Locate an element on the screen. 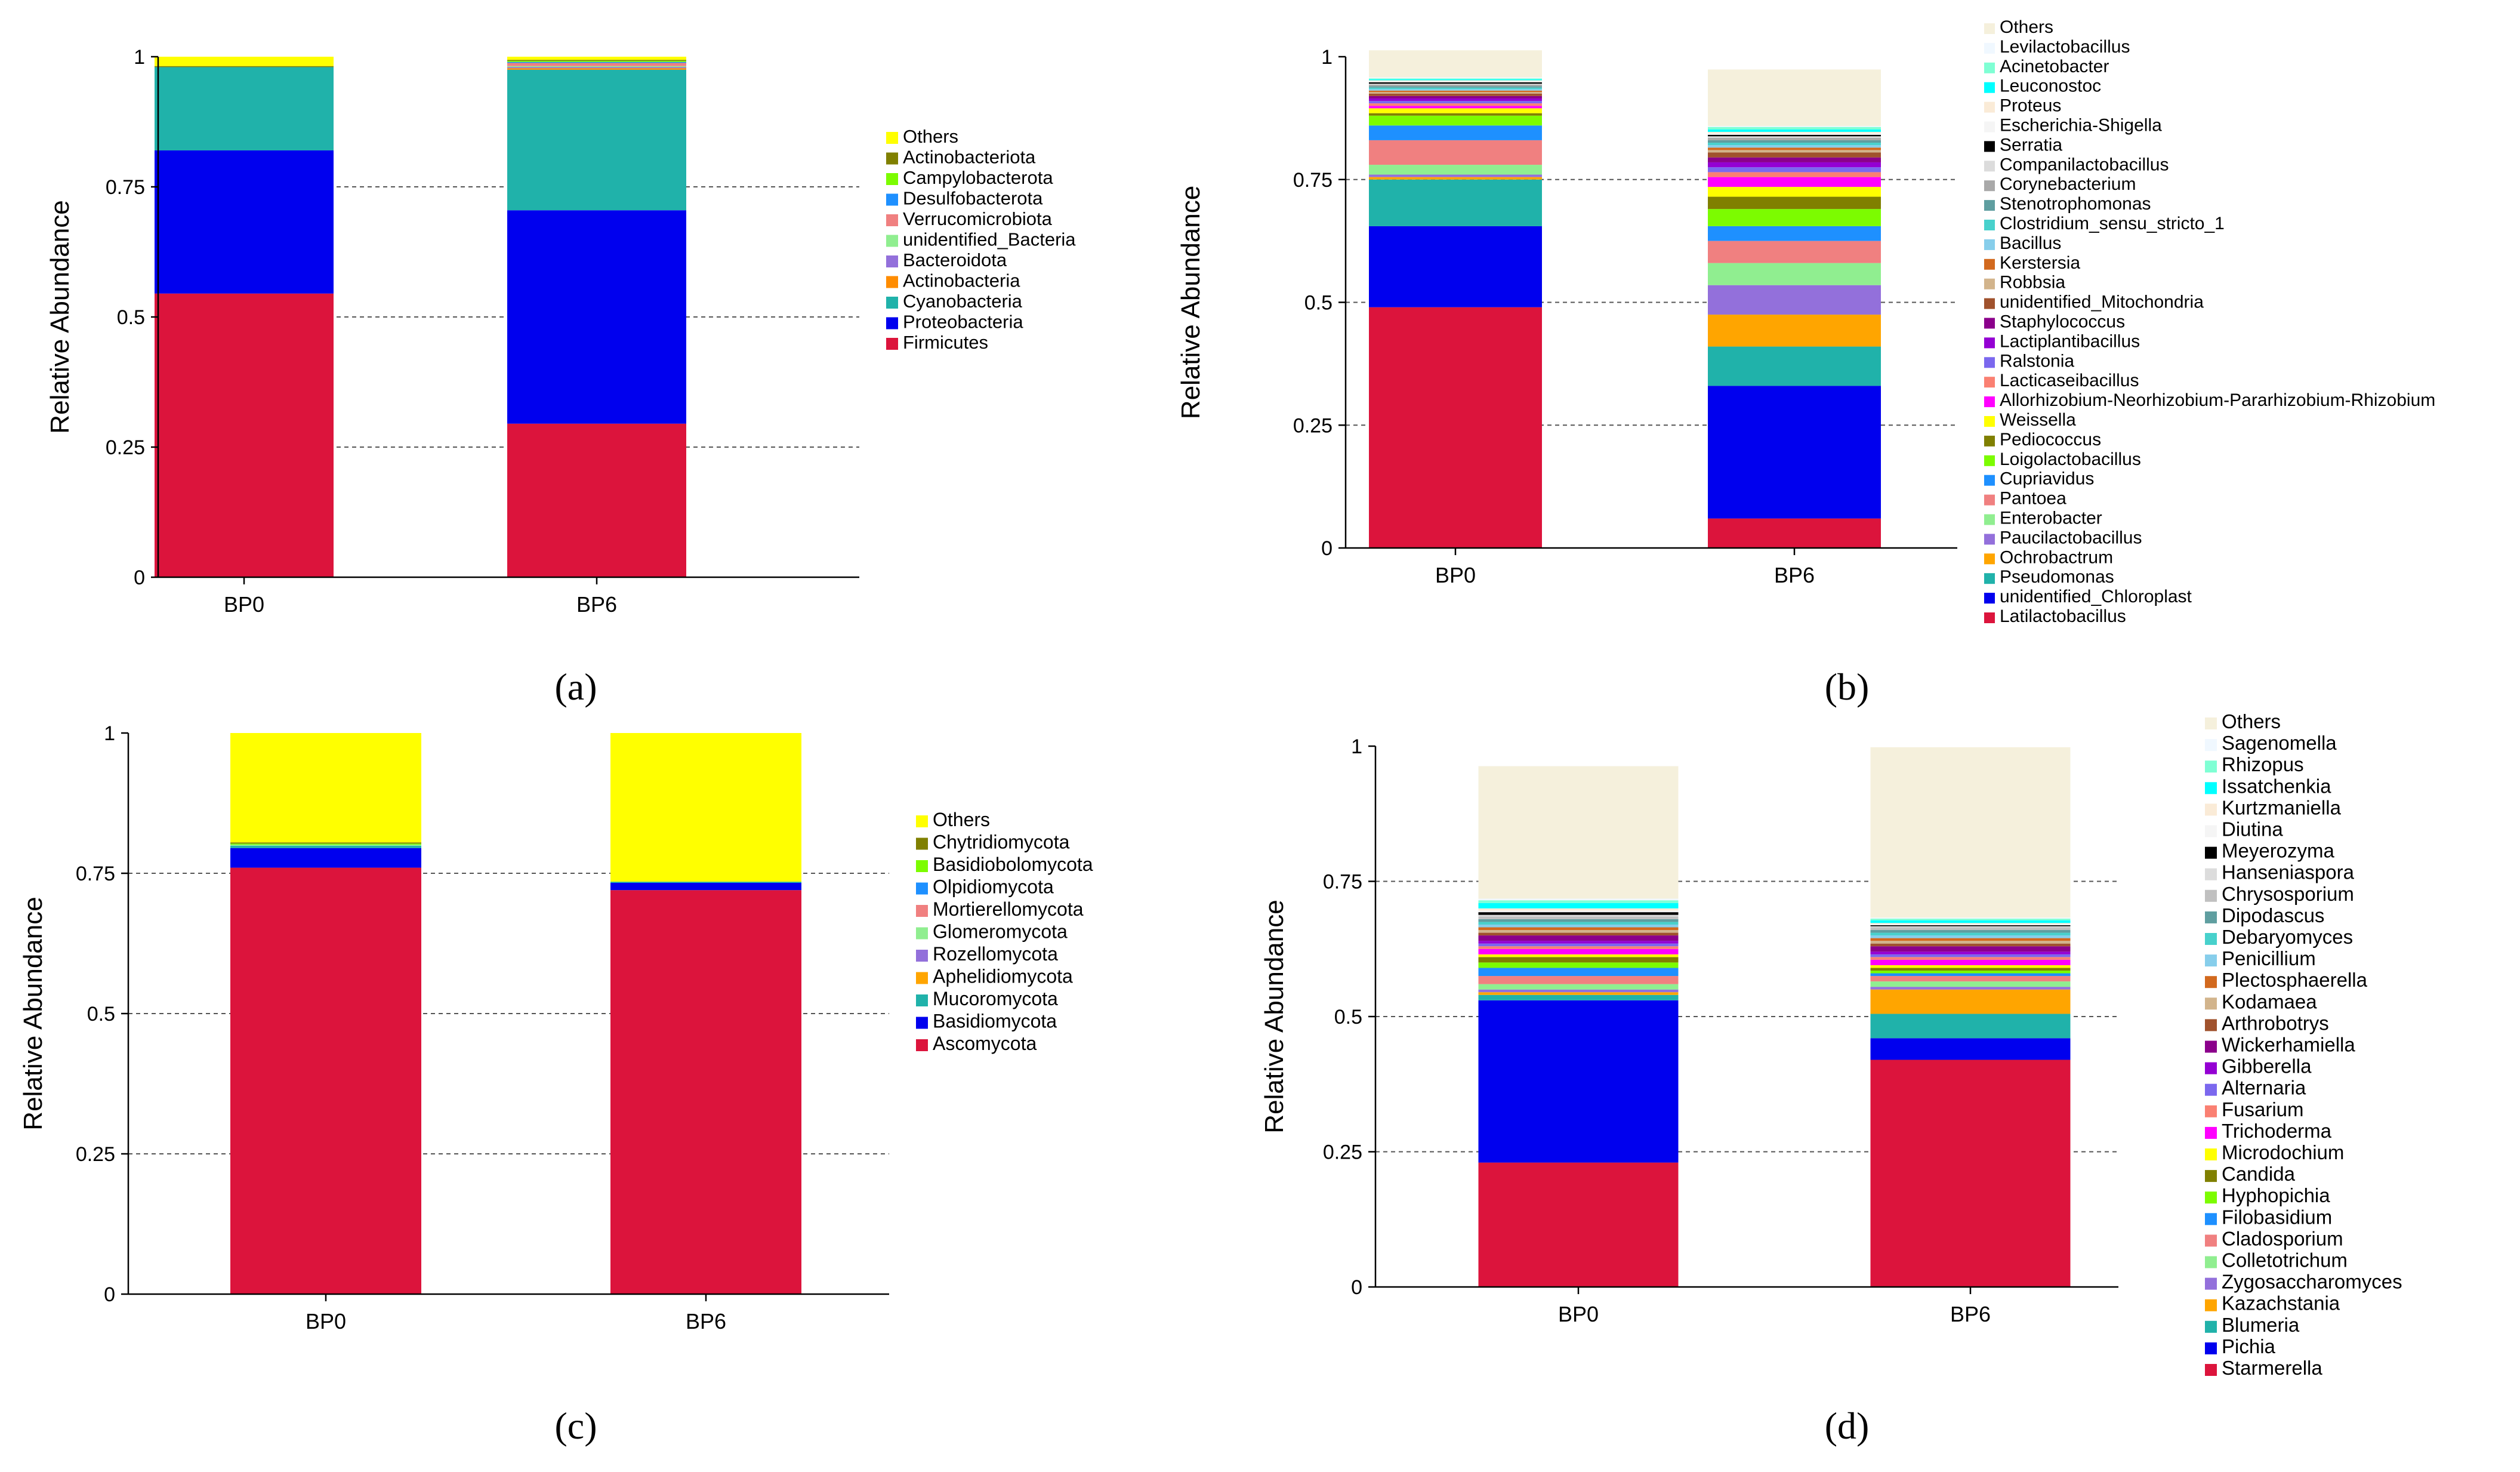 This screenshot has height=1472, width=2520. legend-label: Levilactobacillus is located at coordinates (2065, 47).